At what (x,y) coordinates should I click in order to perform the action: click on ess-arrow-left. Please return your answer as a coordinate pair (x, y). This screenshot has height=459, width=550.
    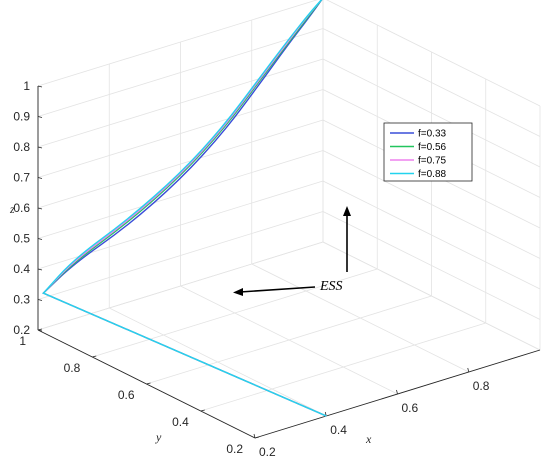
    Looking at the image, I should click on (277, 289).